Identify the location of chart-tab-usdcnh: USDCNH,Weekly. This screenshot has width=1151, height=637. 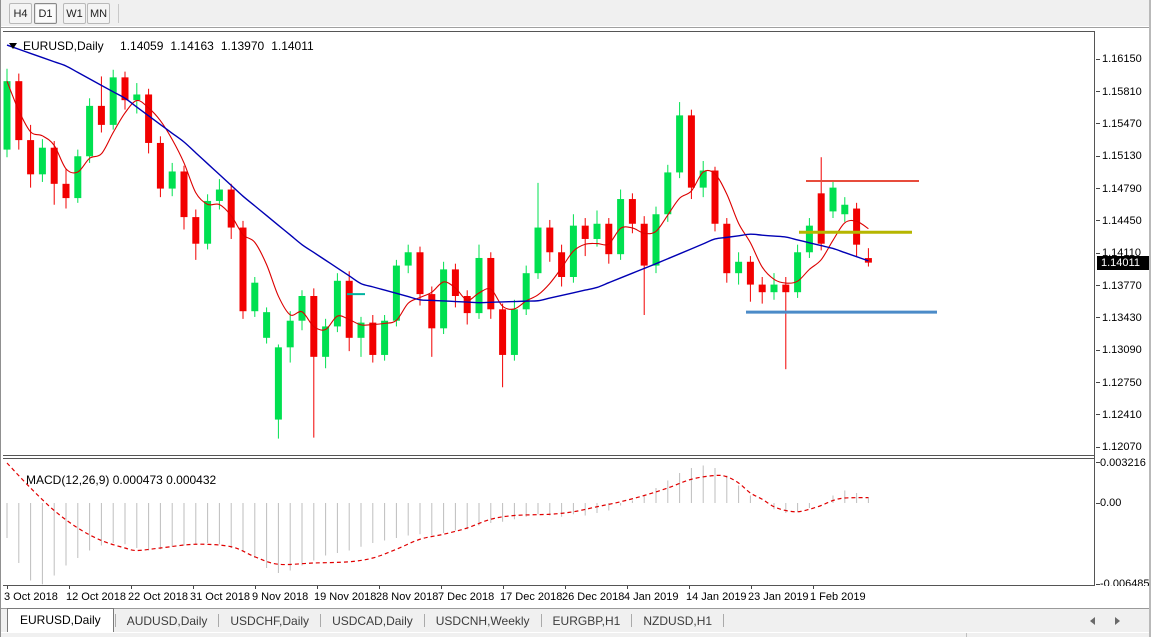
(482, 621).